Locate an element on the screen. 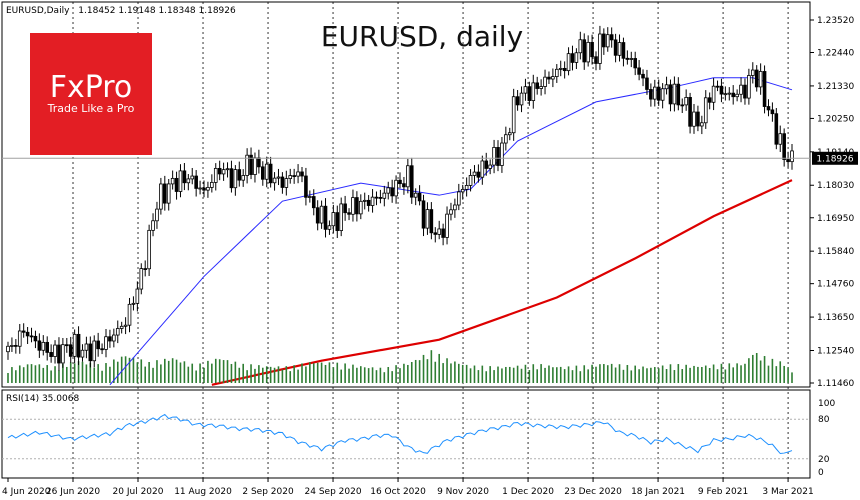 This screenshot has width=860, height=500. rsi-line is located at coordinates (400, 434).